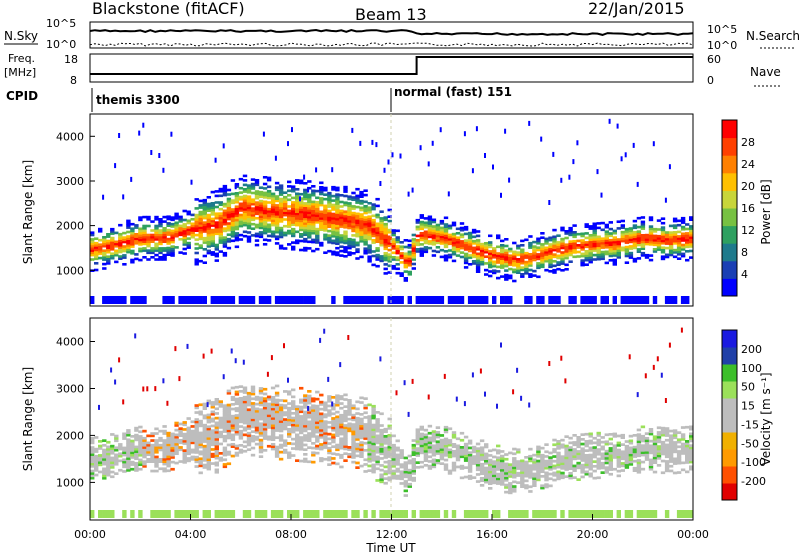 This screenshot has width=800, height=554. I want to click on ytick-label: 4000, so click(70, 136).